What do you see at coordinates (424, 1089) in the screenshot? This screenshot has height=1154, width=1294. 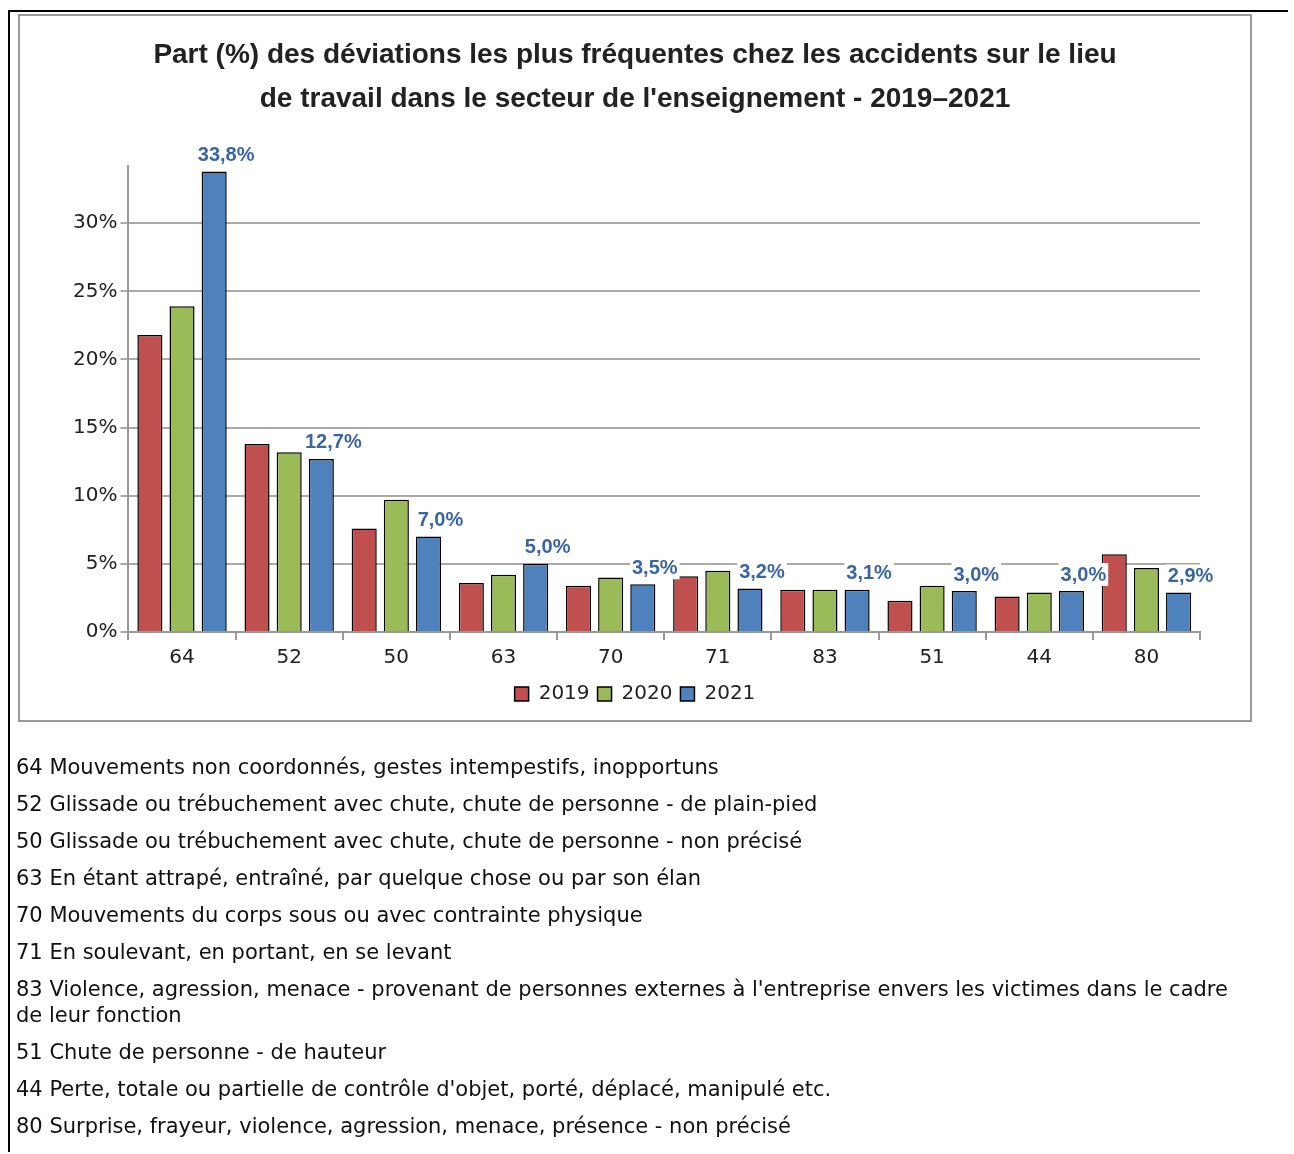 I see `text: 44 Perte, totale ou partielle de contrôle d'objet, porté, déplacé, manipulé etc.` at bounding box center [424, 1089].